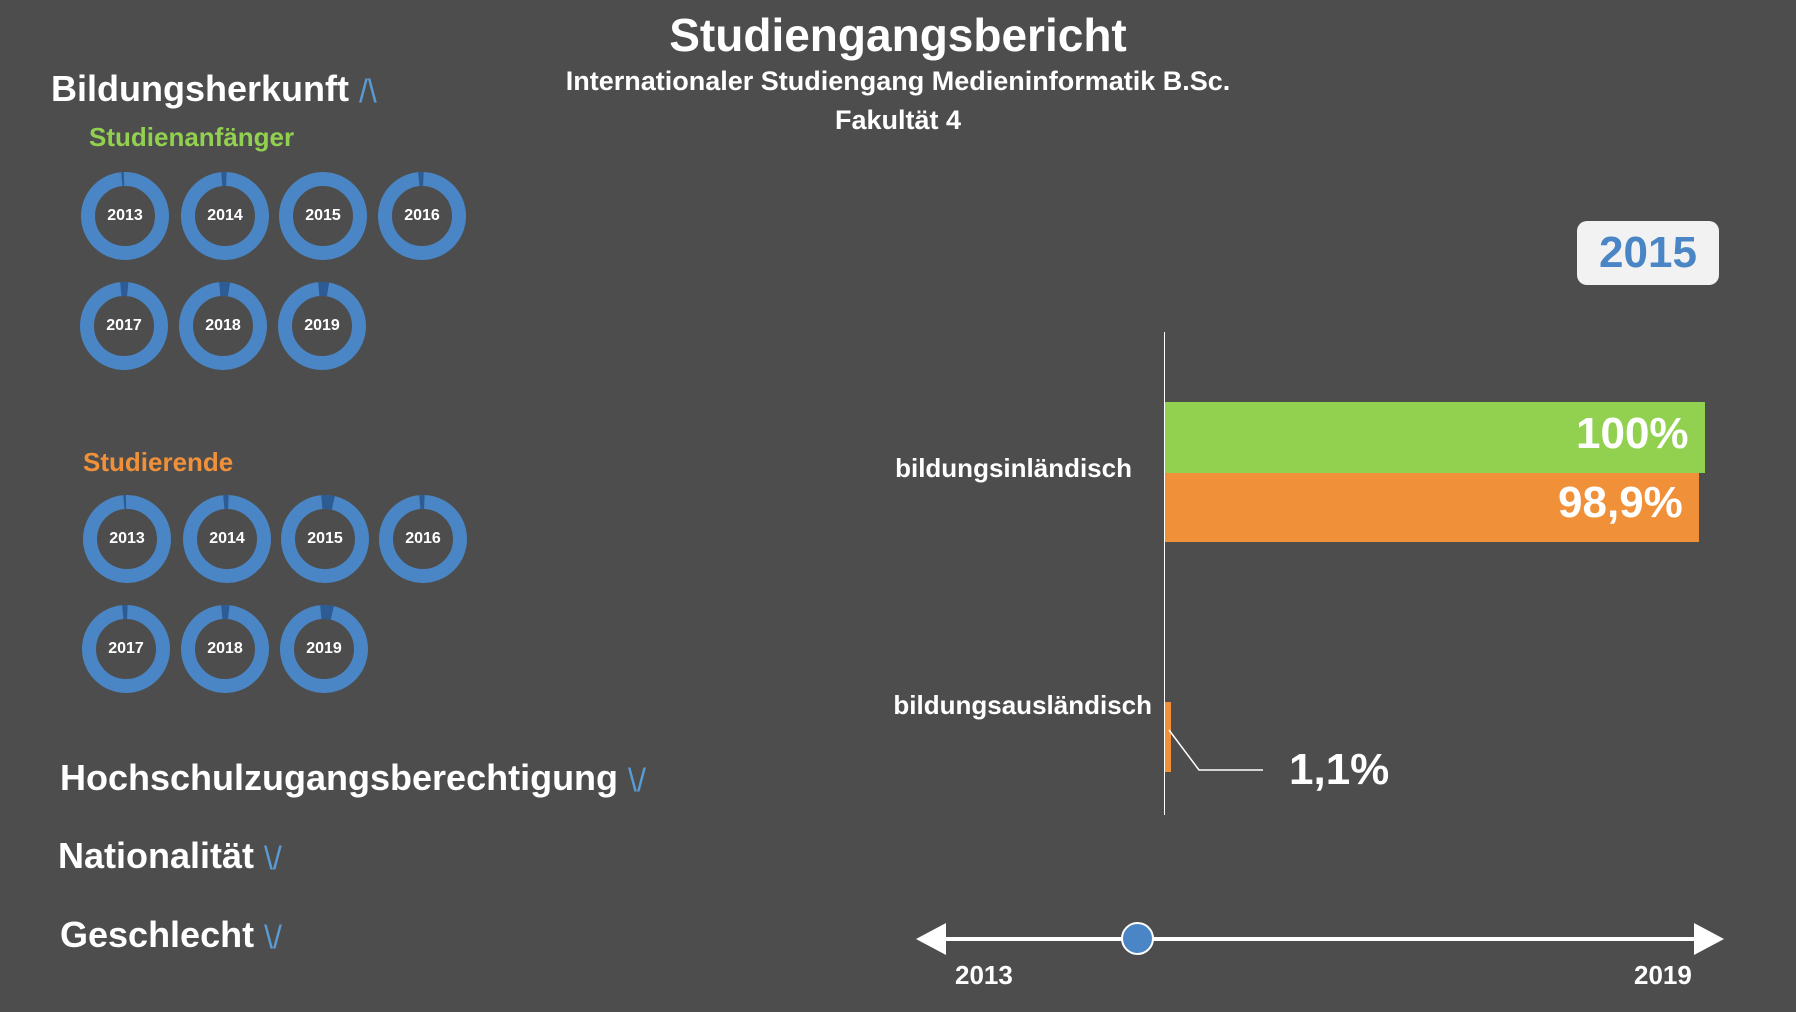 The width and height of the screenshot is (1796, 1012). I want to click on year-slider-track, so click(1320, 939).